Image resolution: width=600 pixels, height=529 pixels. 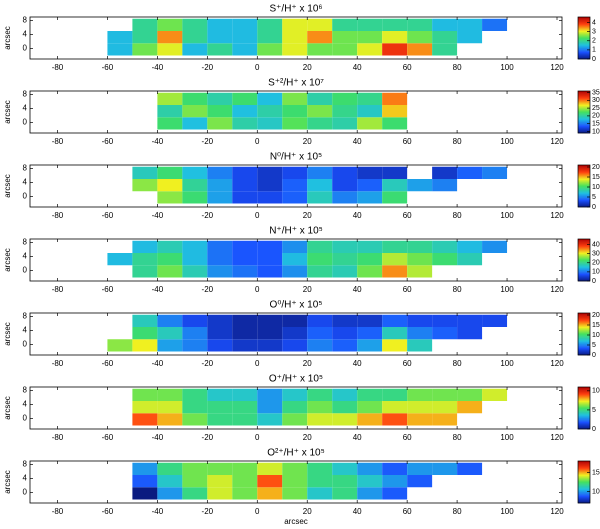 What do you see at coordinates (296, 379) in the screenshot?
I see `panel-title: O⁺/H⁺ x 10⁵` at bounding box center [296, 379].